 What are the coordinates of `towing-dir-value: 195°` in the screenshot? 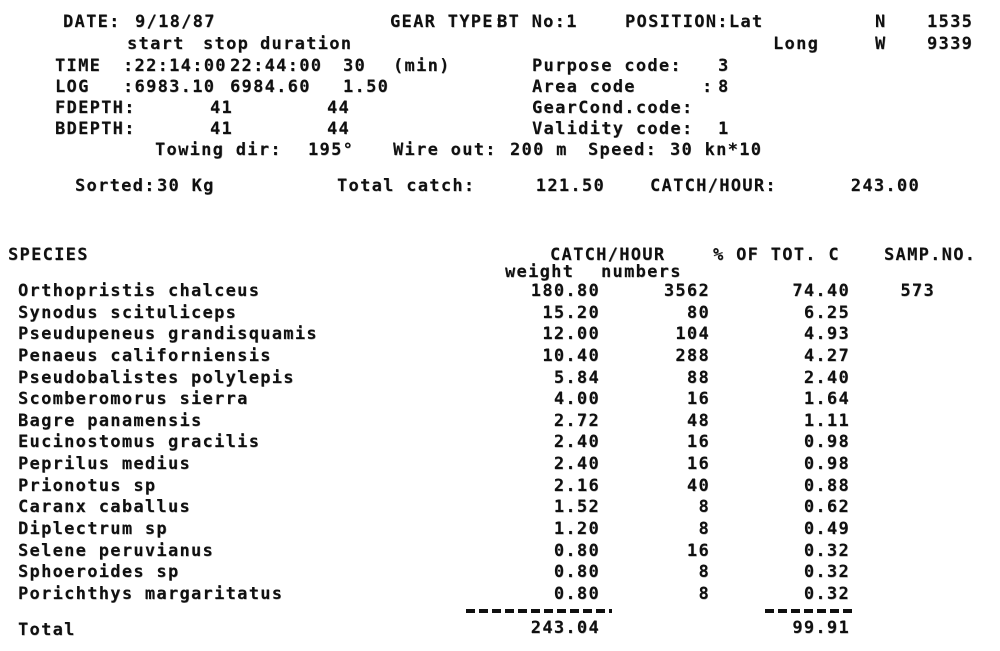 It's located at (331, 150).